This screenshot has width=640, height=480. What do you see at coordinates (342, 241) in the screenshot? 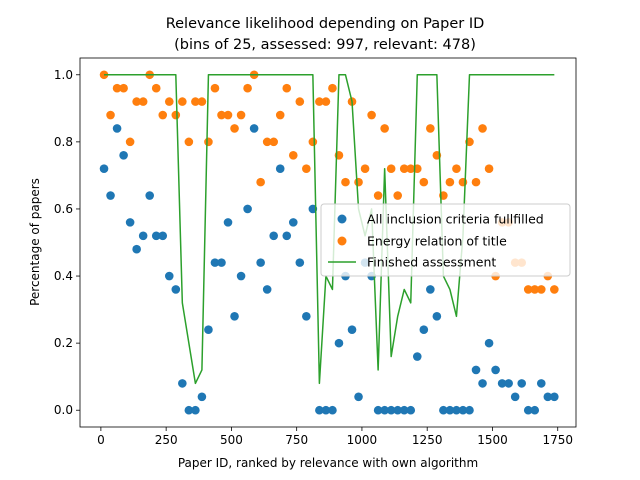
I see `legend-marker-energy-title` at bounding box center [342, 241].